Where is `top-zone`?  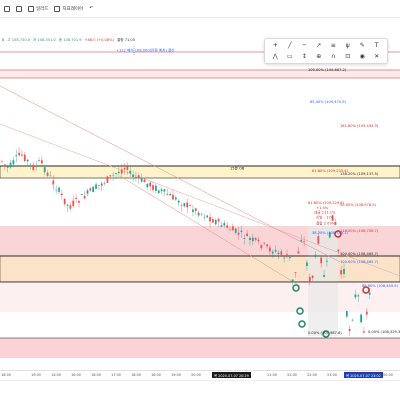 top-zone is located at coordinates (200, 74).